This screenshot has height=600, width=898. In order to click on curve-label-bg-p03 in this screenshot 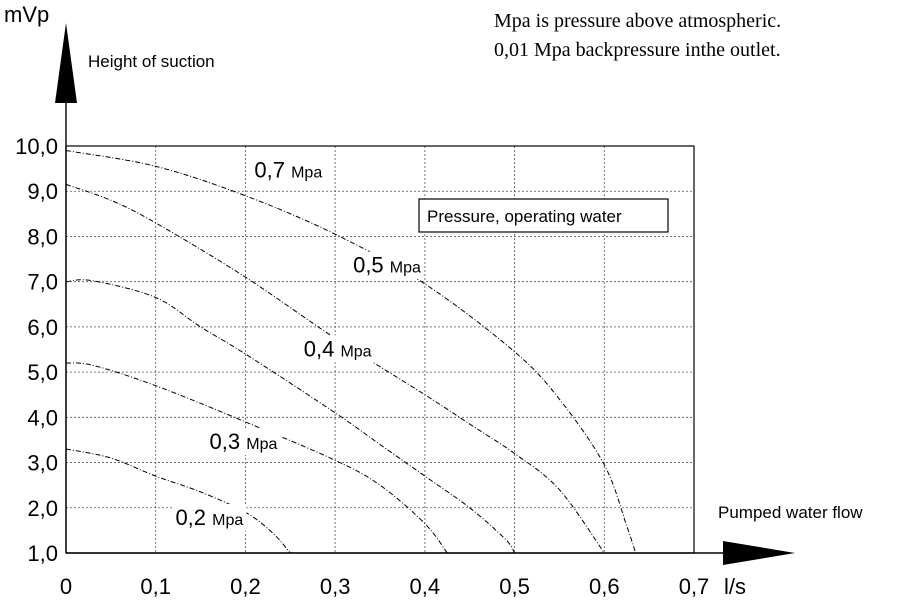, I will do `click(243, 441)`.